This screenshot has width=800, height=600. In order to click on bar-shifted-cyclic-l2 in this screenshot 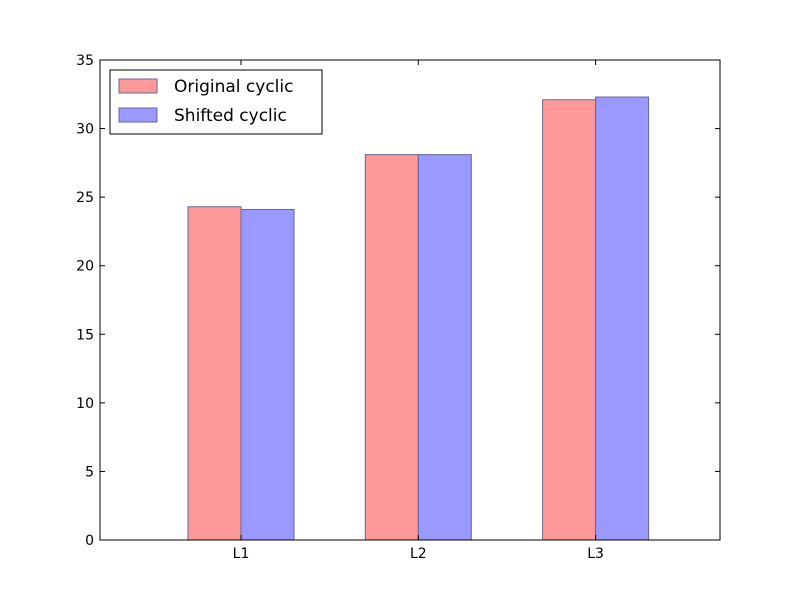, I will do `click(444, 347)`.